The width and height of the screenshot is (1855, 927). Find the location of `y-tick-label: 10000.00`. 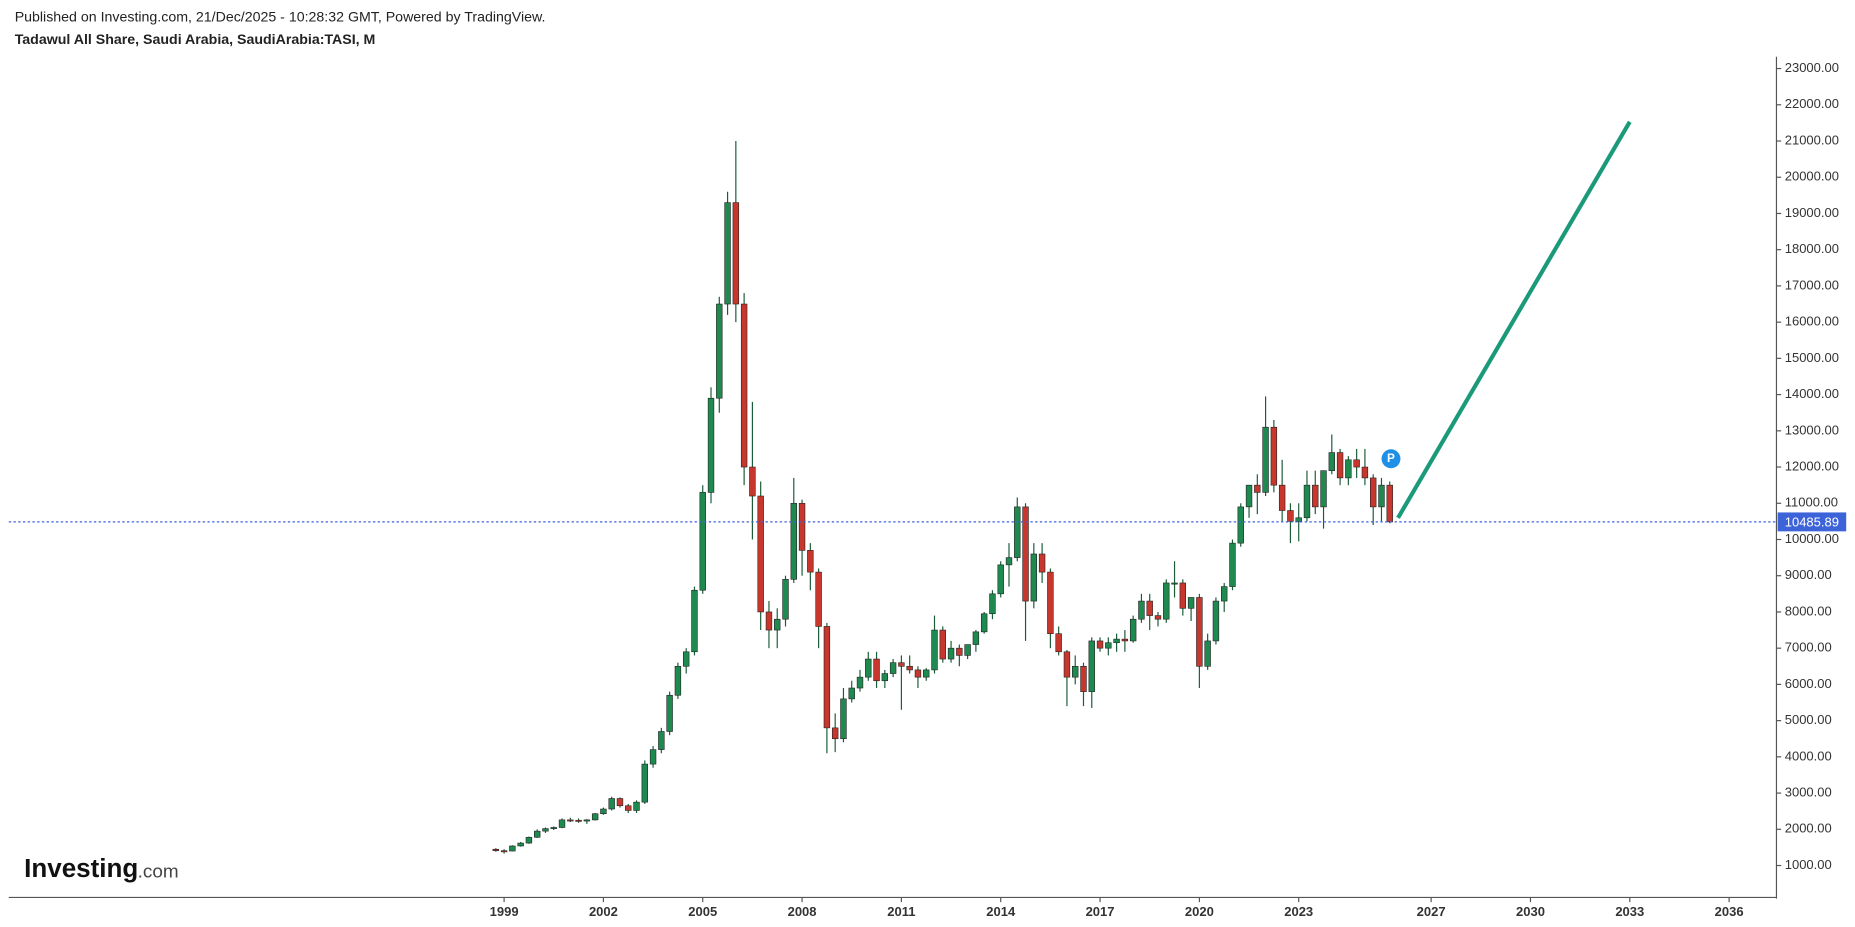

y-tick-label: 10000.00 is located at coordinates (1812, 538).